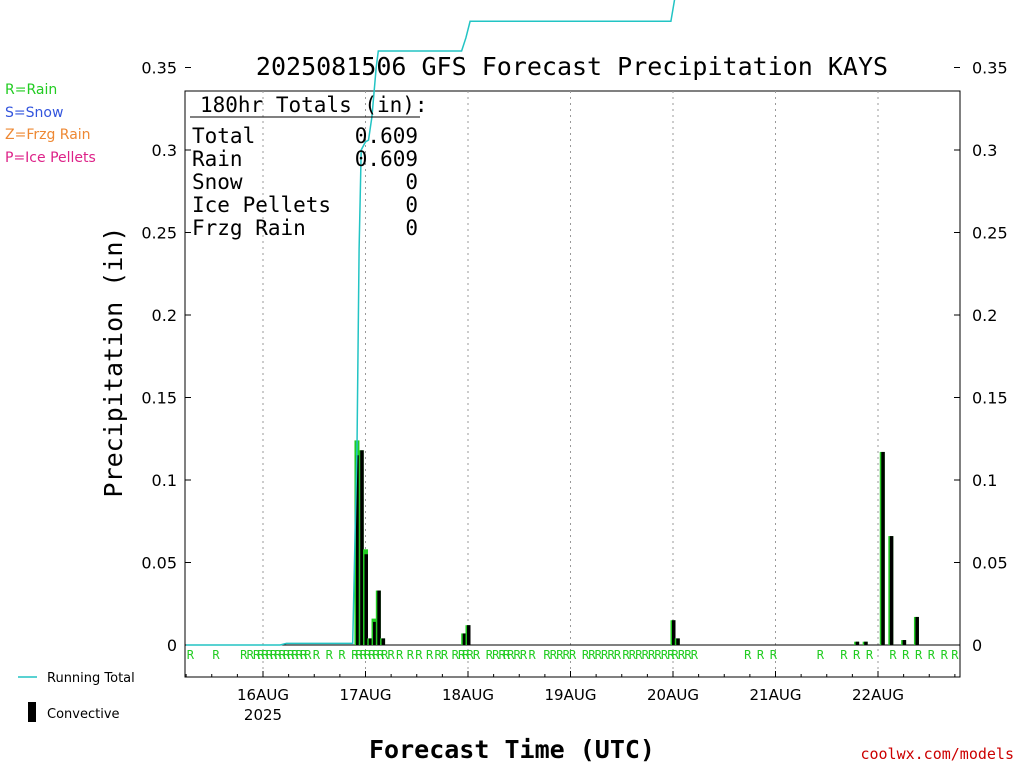 The width and height of the screenshot is (1024, 768). Describe the element at coordinates (32, 712) in the screenshot. I see `convective-legend-swatch` at that location.